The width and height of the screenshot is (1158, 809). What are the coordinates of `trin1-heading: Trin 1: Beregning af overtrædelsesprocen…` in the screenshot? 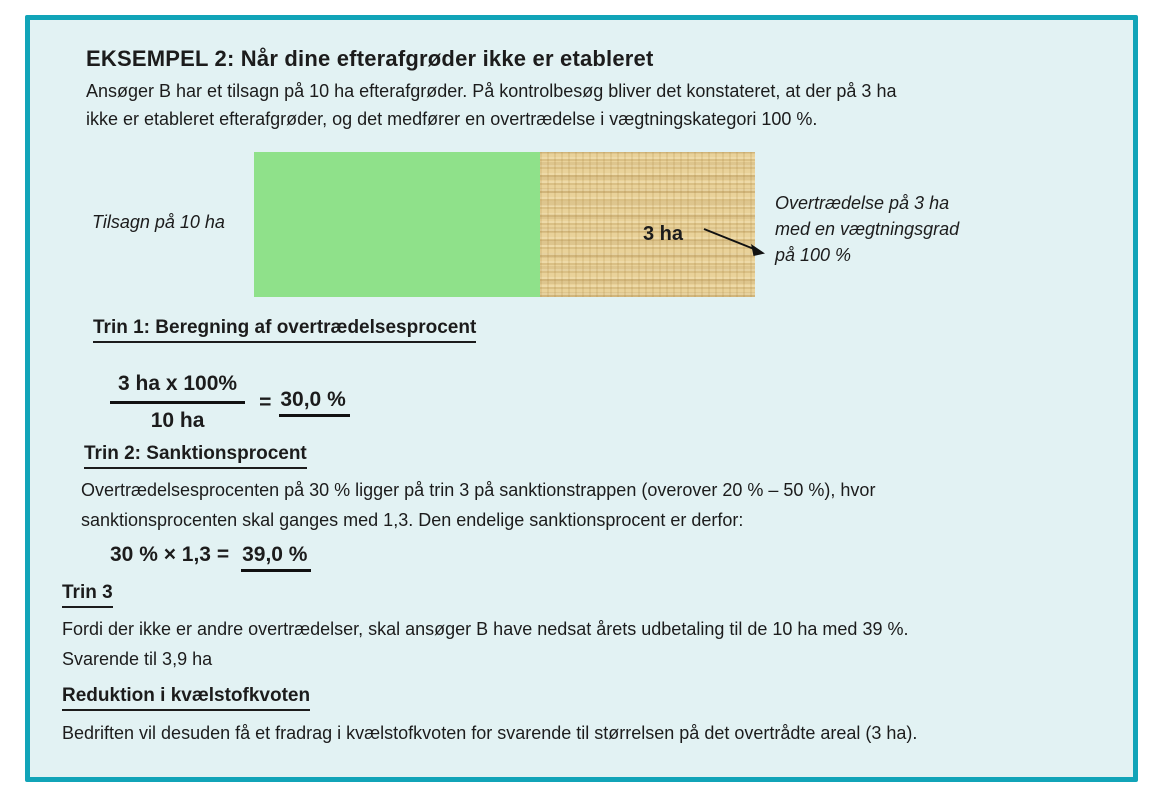 It's located at (285, 330).